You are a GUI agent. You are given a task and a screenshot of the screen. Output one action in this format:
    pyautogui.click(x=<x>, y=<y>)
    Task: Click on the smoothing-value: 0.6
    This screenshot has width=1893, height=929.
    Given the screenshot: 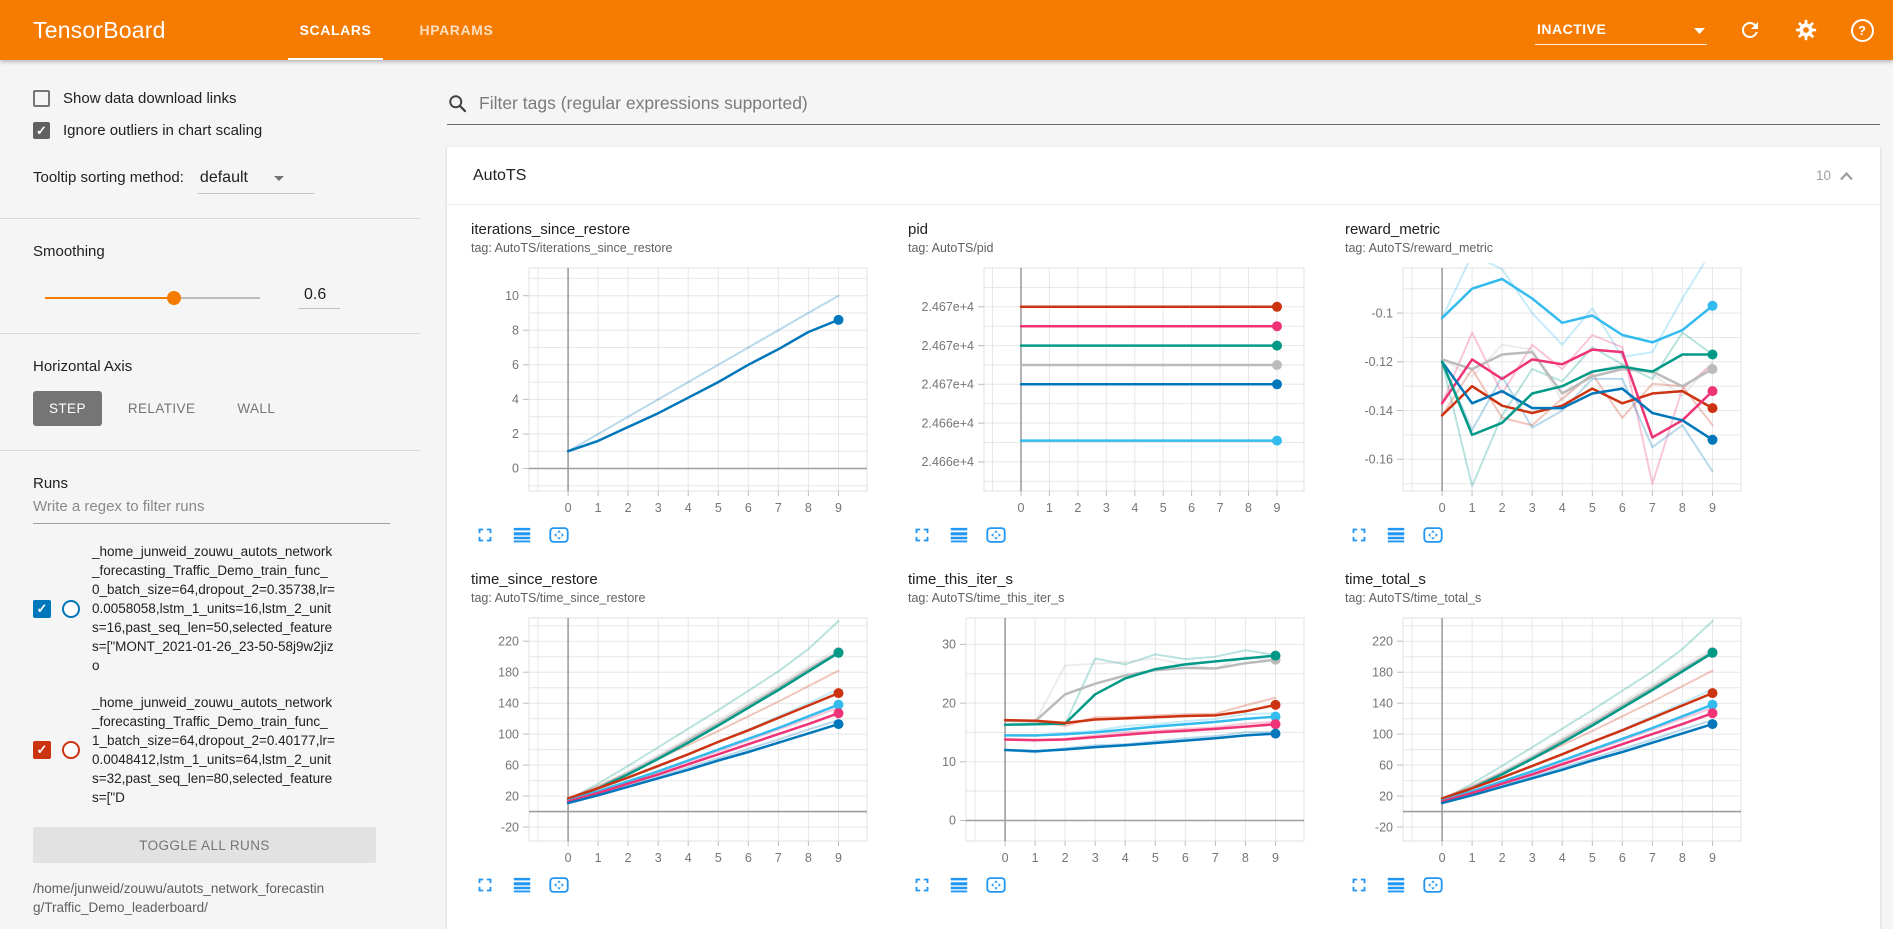 What is the action you would take?
    pyautogui.click(x=319, y=297)
    